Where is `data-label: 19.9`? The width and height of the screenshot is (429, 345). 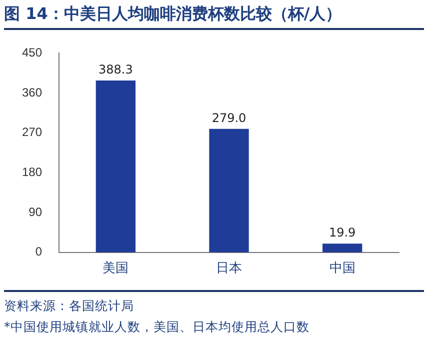
data-label: 19.9 is located at coordinates (342, 233).